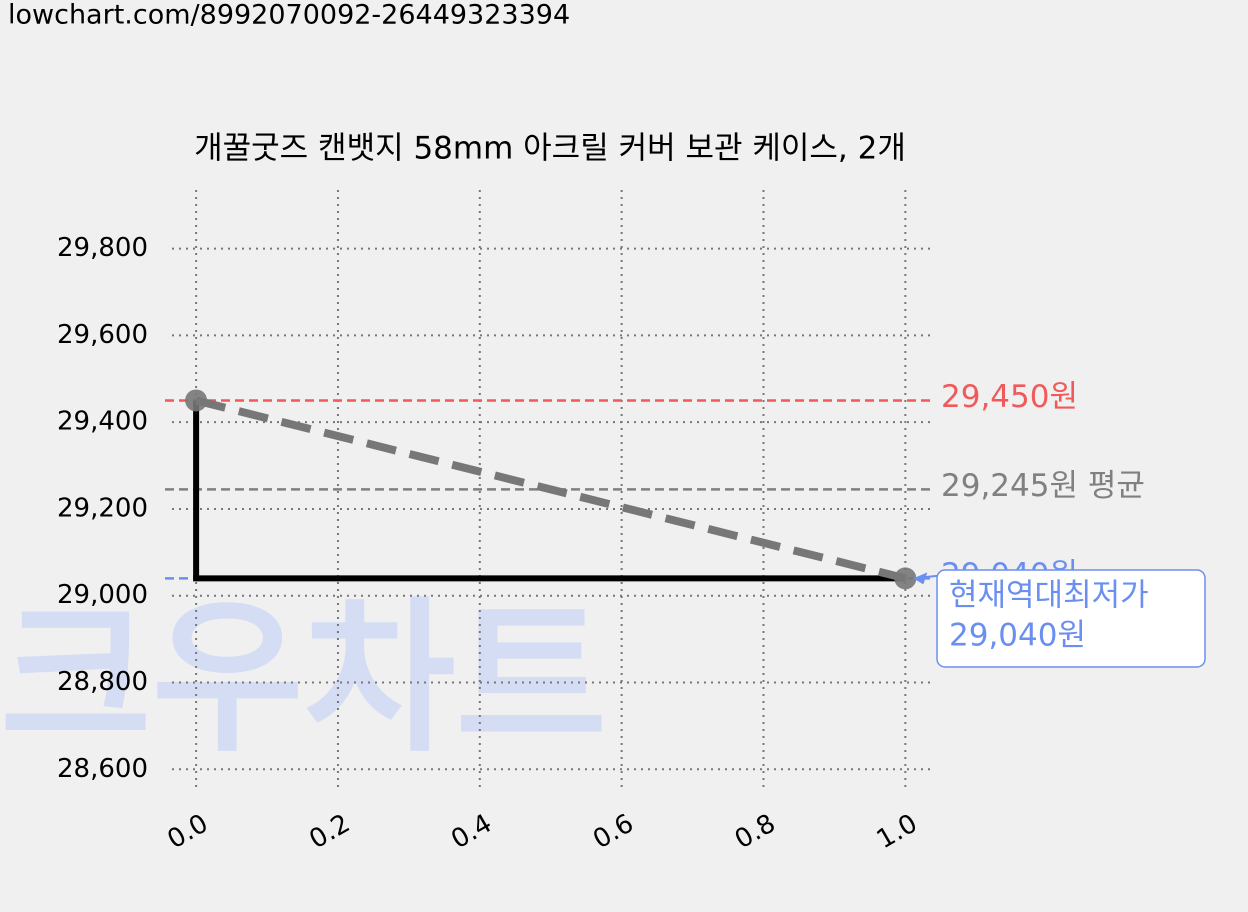  I want to click on series-line, so click(551, 489).